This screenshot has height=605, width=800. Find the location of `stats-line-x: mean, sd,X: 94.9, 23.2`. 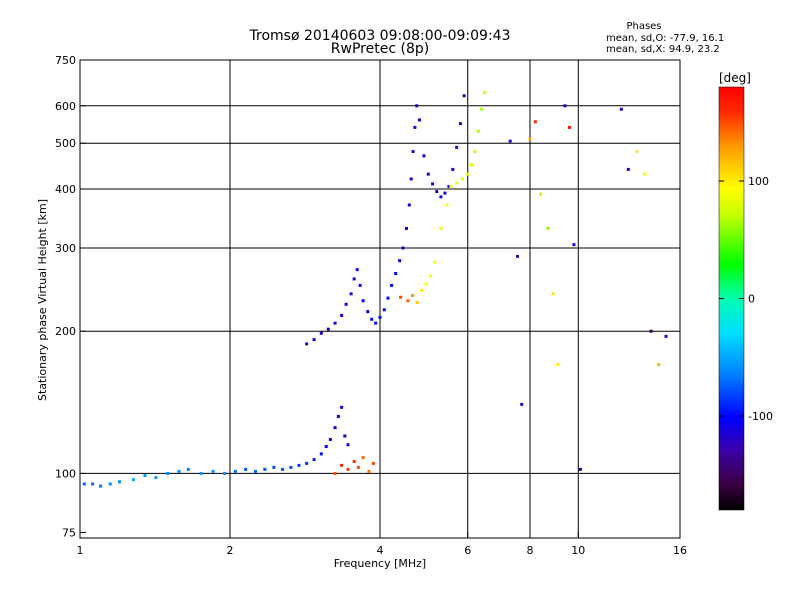

stats-line-x: mean, sd,X: 94.9, 23.2 is located at coordinates (663, 49).